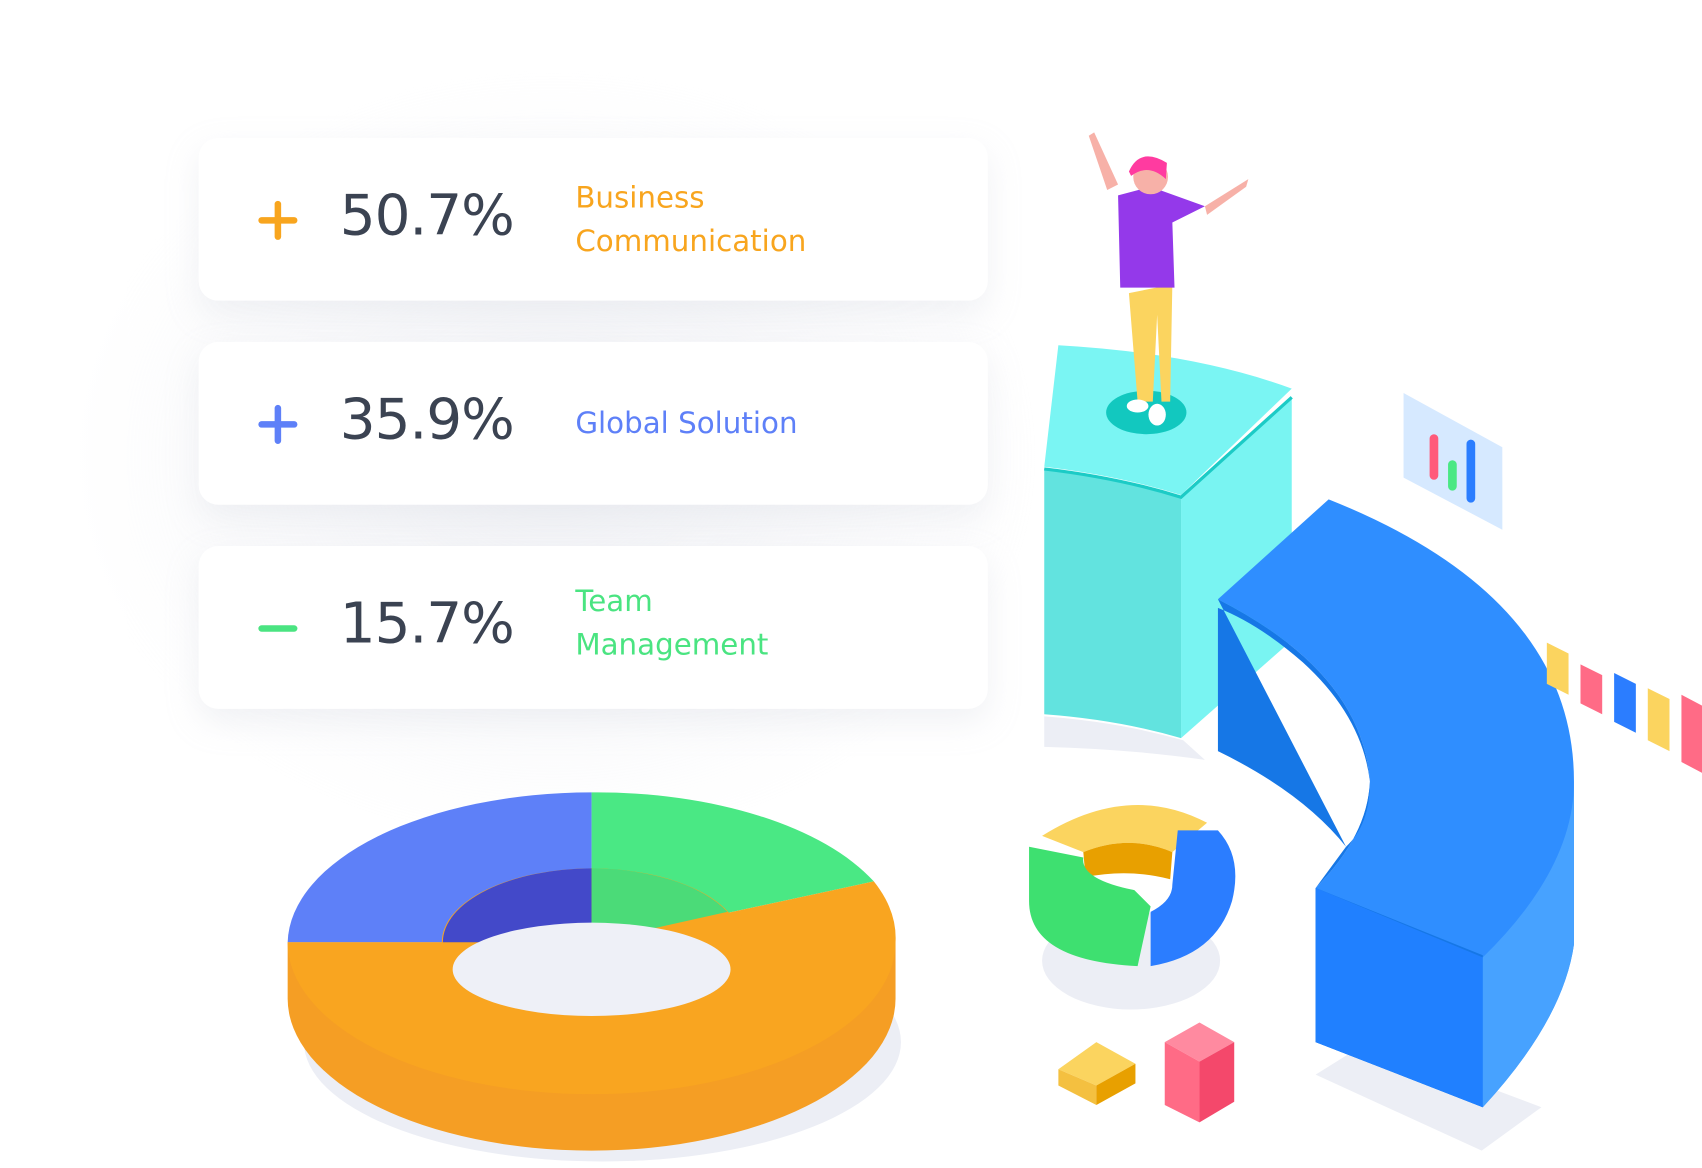 The width and height of the screenshot is (1702, 1168). What do you see at coordinates (691, 241) in the screenshot?
I see `stat-label-line: Communication` at bounding box center [691, 241].